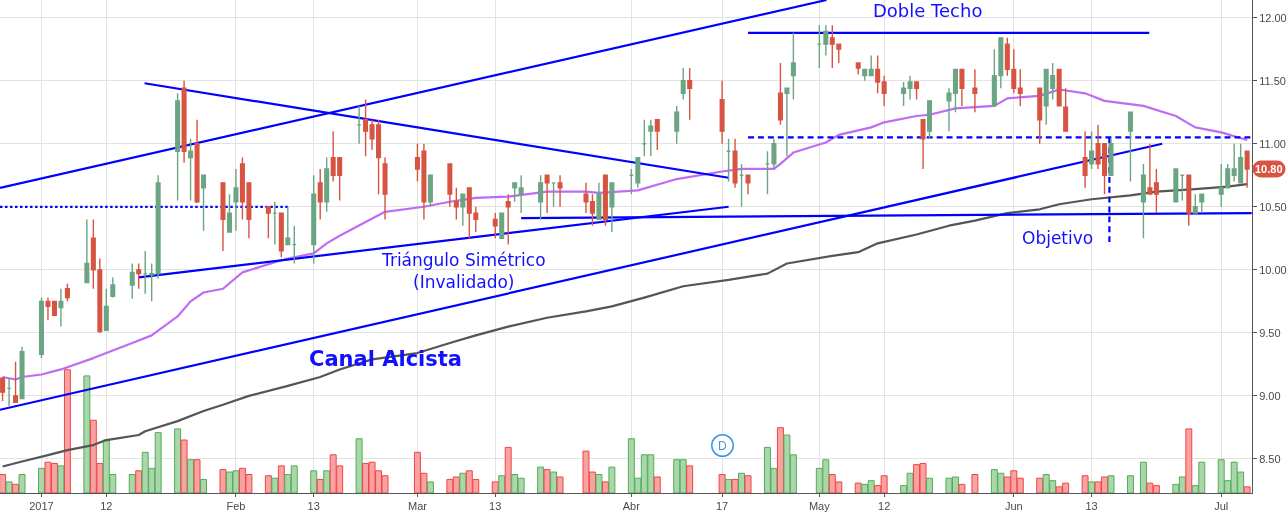 This screenshot has height=513, width=1287. I want to click on x-tick-label: 2017, so click(41, 506).